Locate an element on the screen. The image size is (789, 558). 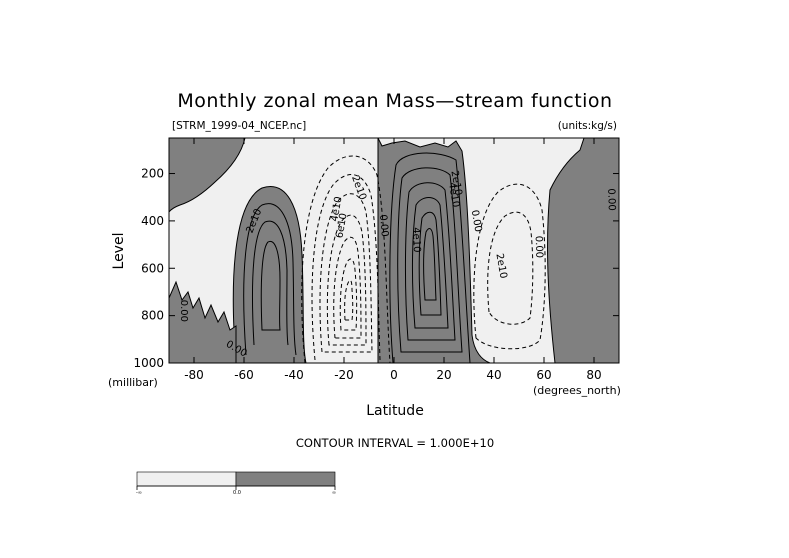
file-label: [STRM_1999-04_NCEP.nc] is located at coordinates (239, 126).